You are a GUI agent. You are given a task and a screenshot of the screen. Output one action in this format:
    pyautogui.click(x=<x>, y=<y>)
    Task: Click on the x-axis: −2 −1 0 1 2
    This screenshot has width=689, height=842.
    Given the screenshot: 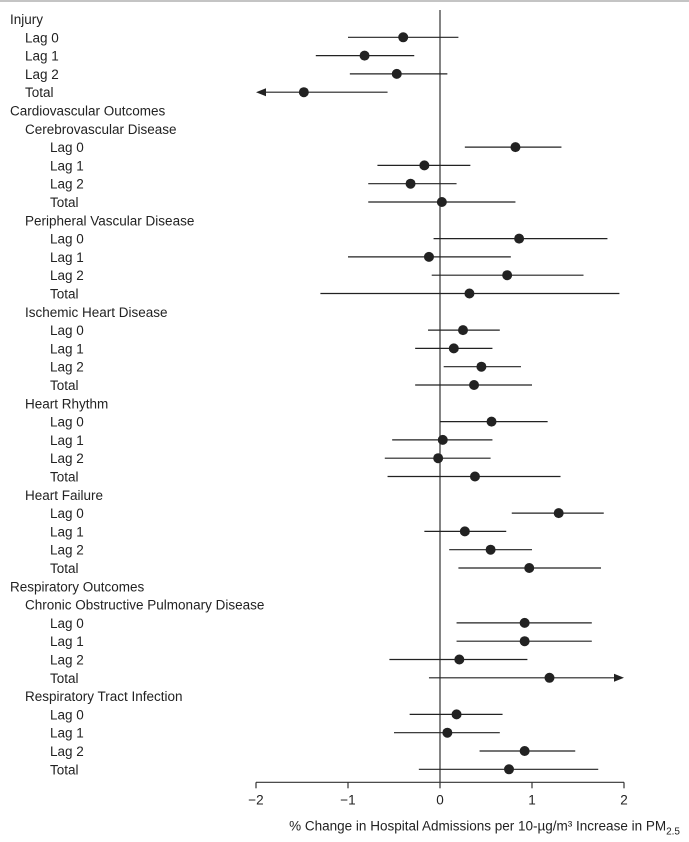 What is the action you would take?
    pyautogui.click(x=438, y=794)
    